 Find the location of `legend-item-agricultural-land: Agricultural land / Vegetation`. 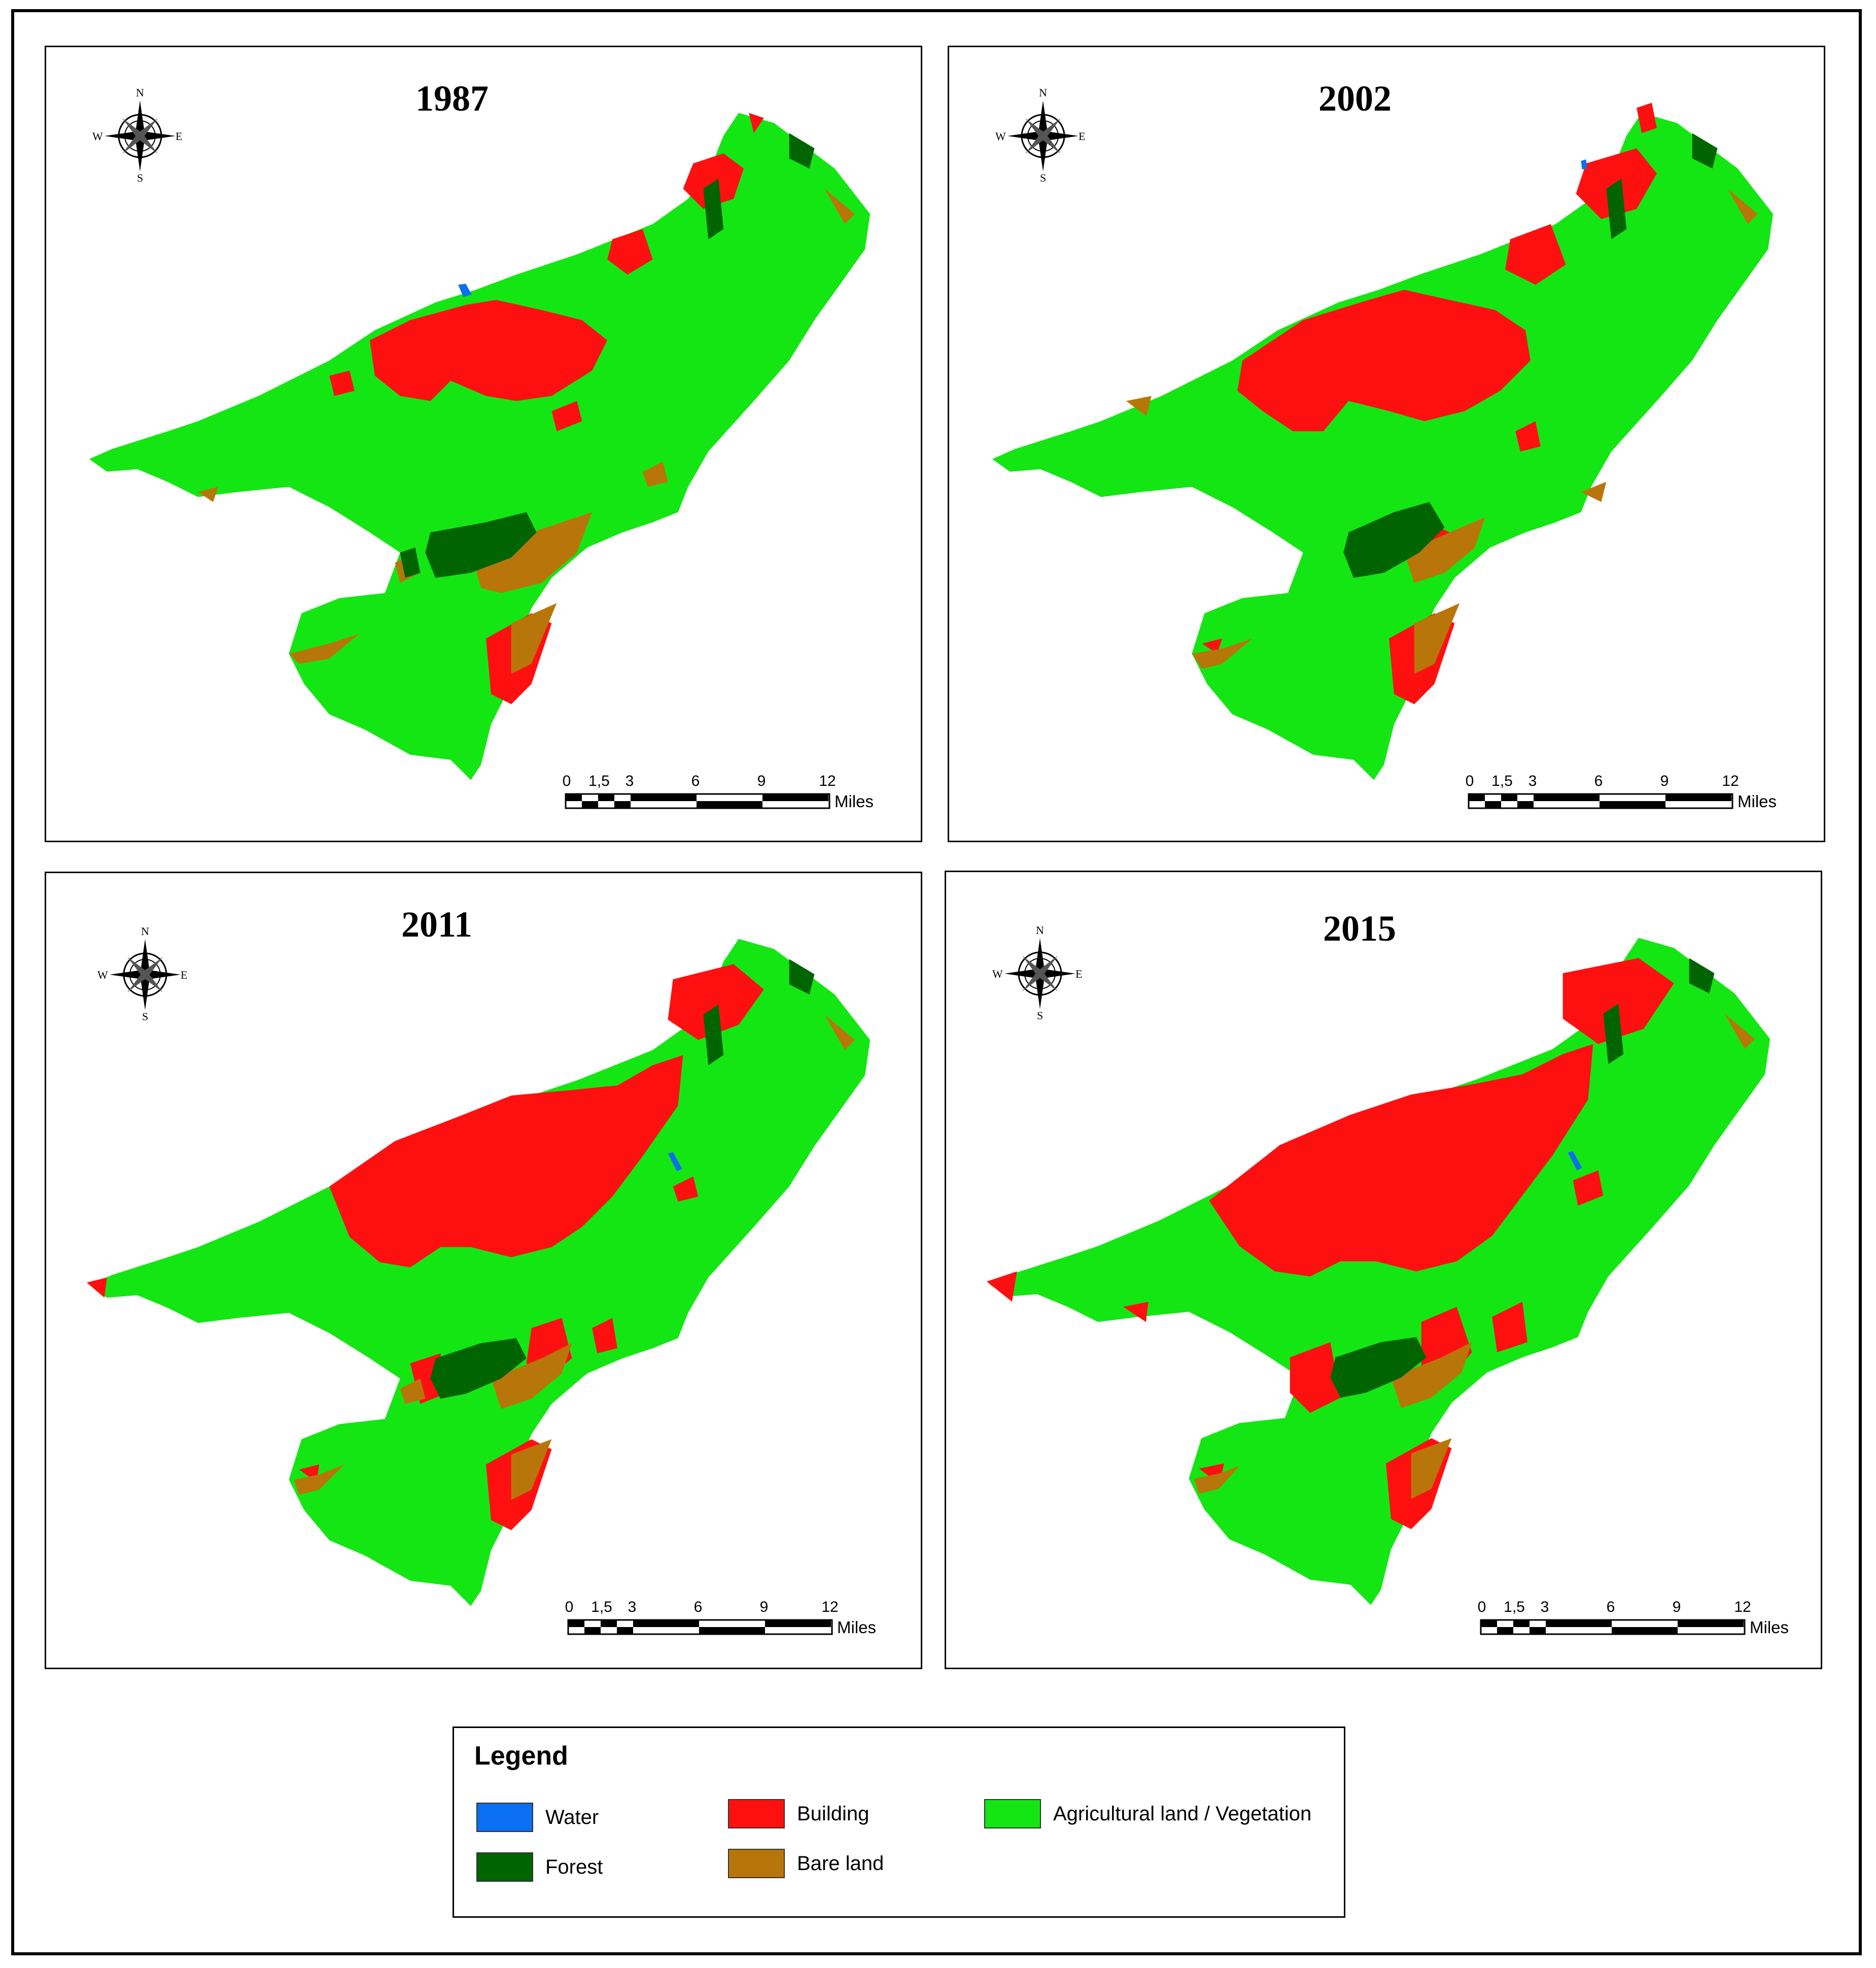

legend-item-agricultural-land: Agricultural land / Vegetation is located at coordinates (1147, 1813).